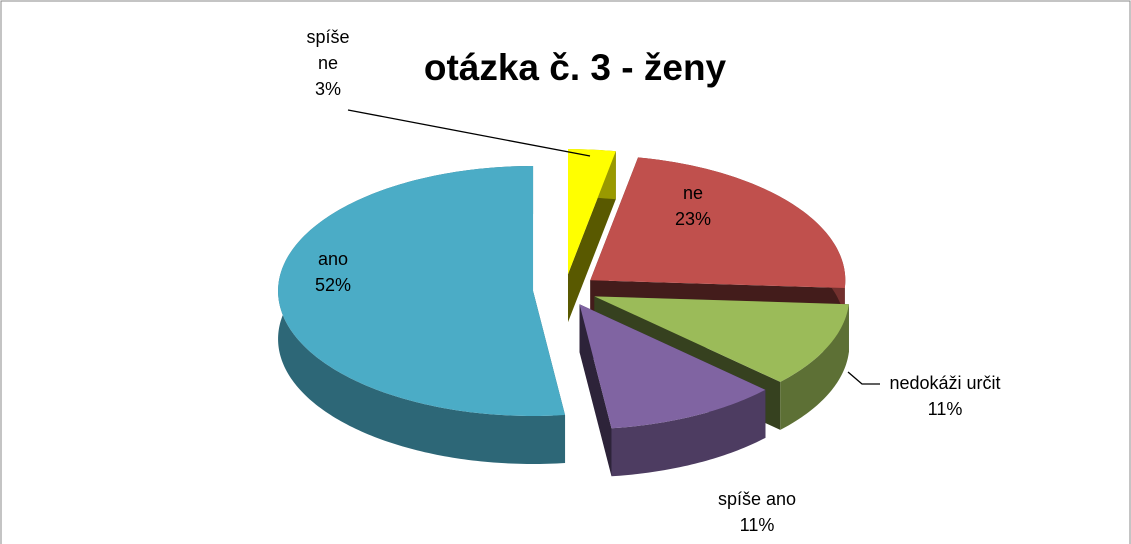 The height and width of the screenshot is (544, 1131). What do you see at coordinates (945, 396) in the screenshot?
I see `data-label: nedokáži určit 11%` at bounding box center [945, 396].